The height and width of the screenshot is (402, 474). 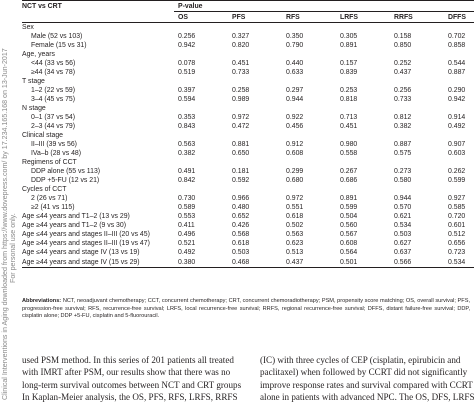 I want to click on pvalue-cell: 0.881, so click(x=241, y=144).